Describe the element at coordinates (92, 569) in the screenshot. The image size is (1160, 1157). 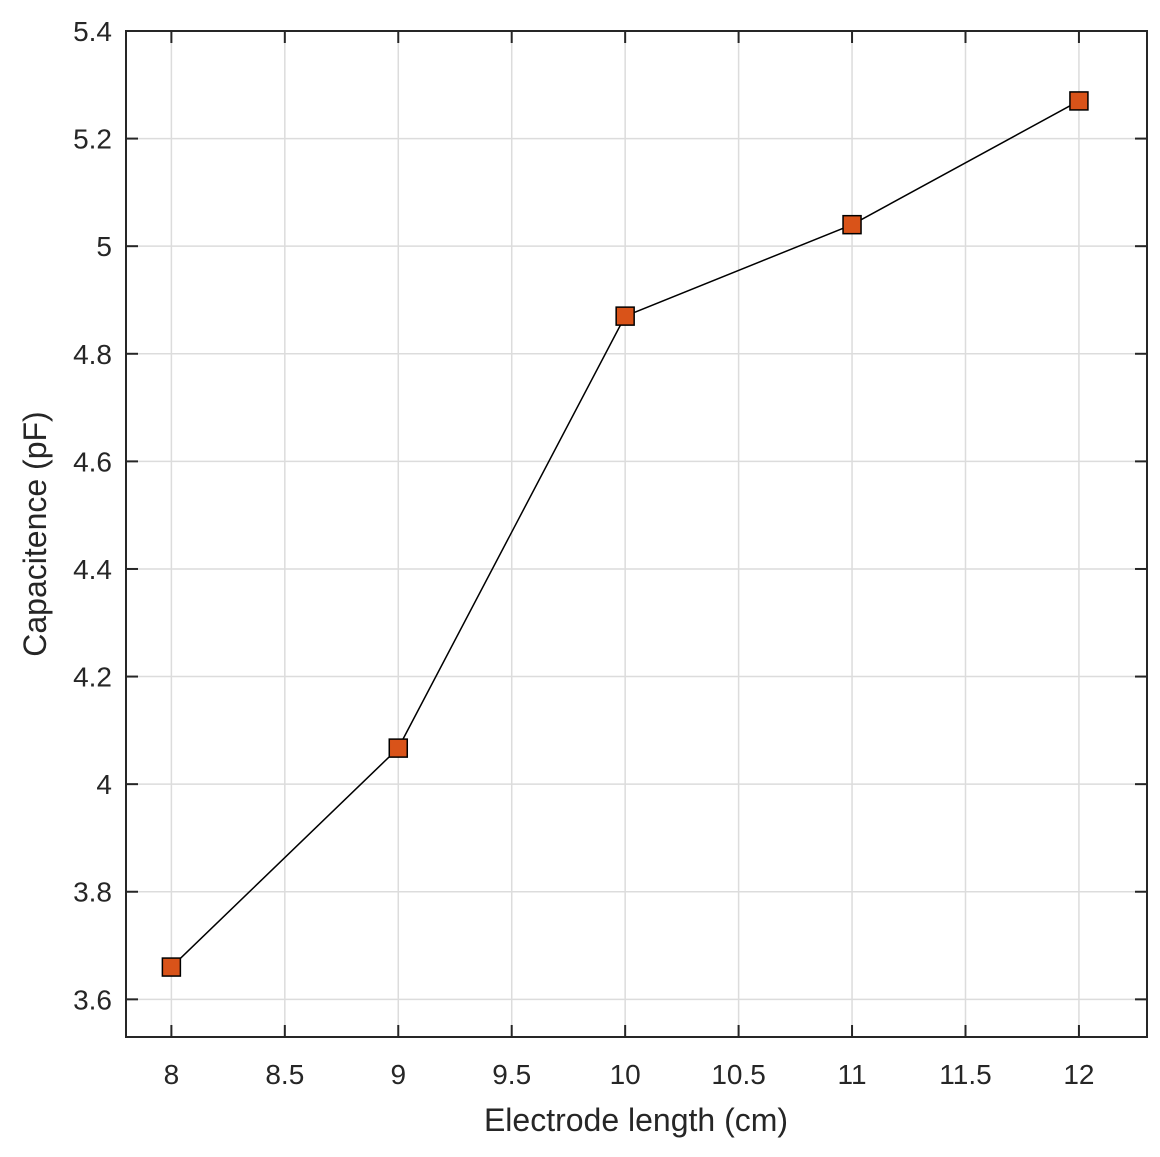
I see `y-tick-label: 4.4` at that location.